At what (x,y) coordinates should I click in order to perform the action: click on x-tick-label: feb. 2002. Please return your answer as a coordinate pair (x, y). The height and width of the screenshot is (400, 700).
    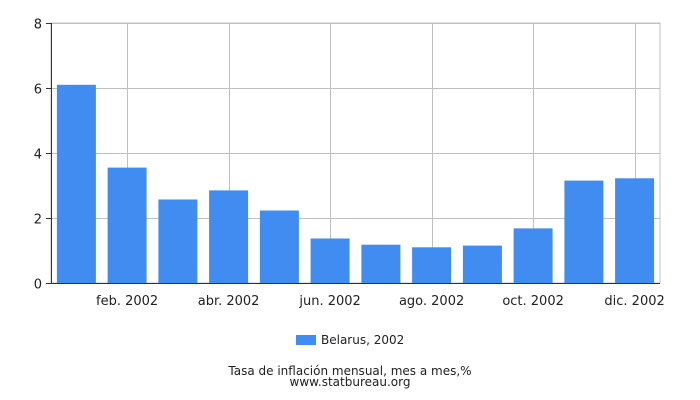
    Looking at the image, I should click on (127, 301).